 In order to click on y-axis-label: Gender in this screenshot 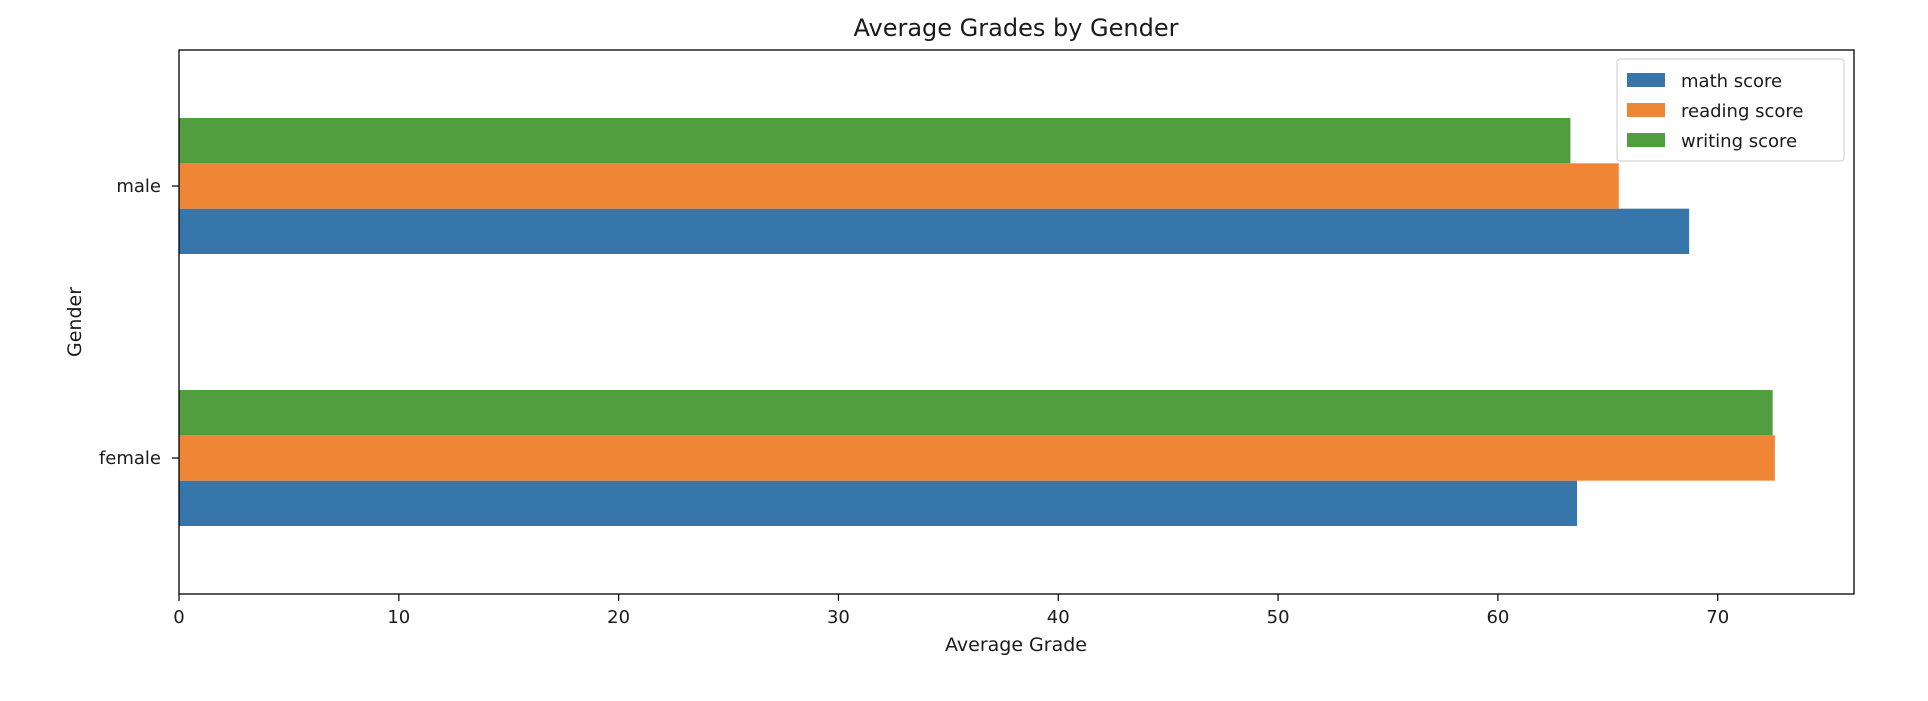, I will do `click(75, 322)`.